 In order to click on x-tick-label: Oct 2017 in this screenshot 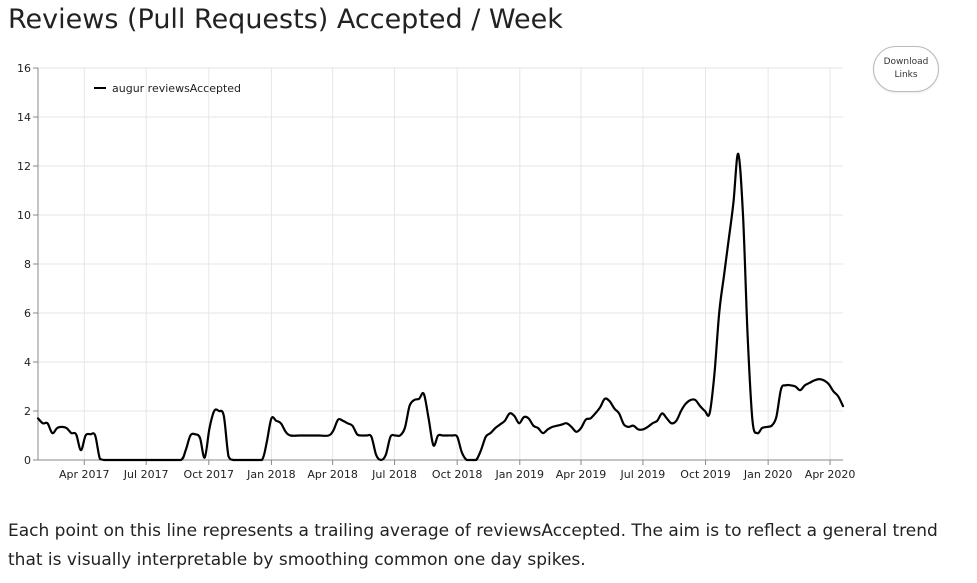, I will do `click(209, 474)`.